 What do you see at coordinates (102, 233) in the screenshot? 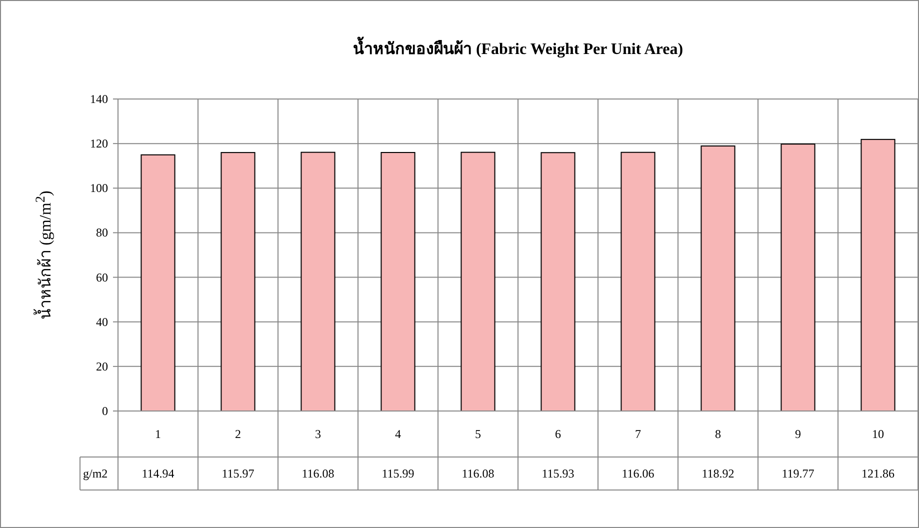
I see `y-tick-label: 80` at bounding box center [102, 233].